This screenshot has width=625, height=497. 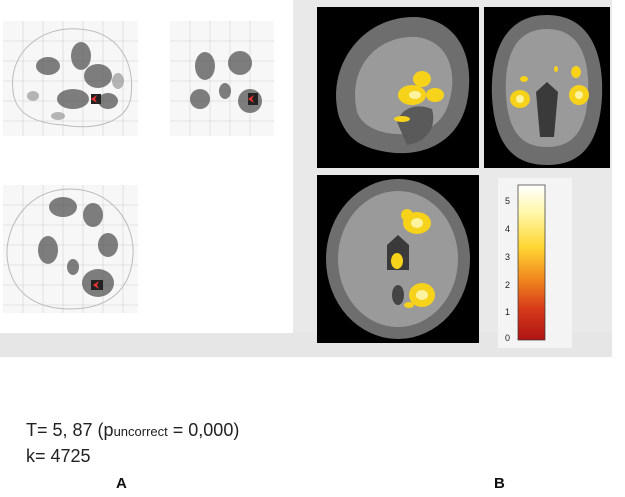 What do you see at coordinates (499, 483) in the screenshot?
I see `panel-label-b: B` at bounding box center [499, 483].